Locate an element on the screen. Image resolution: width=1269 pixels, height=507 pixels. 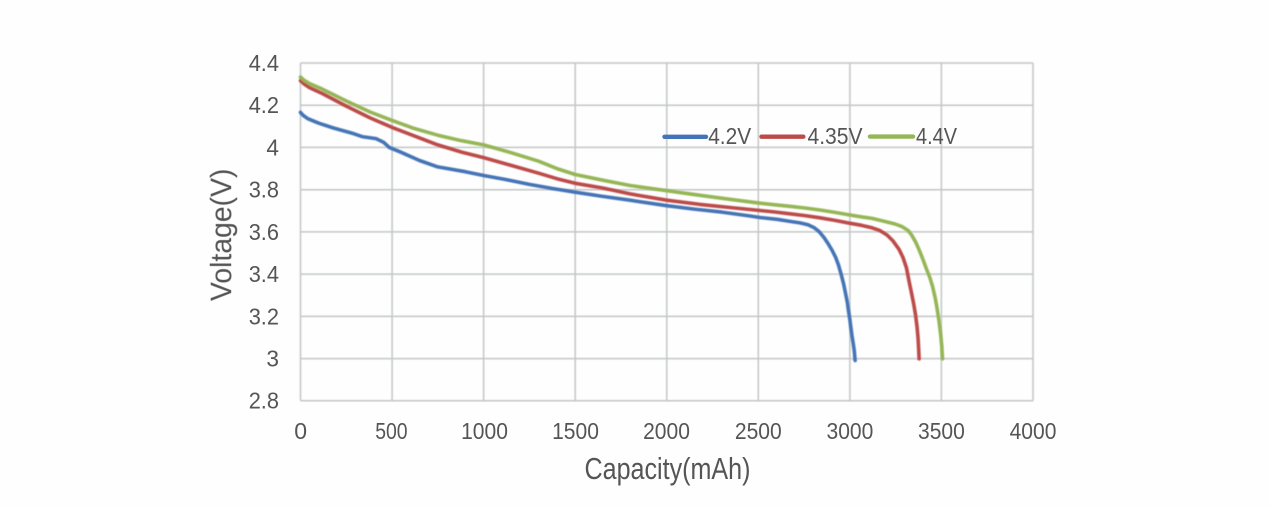
svg-text: 3 is located at coordinates (272, 359).